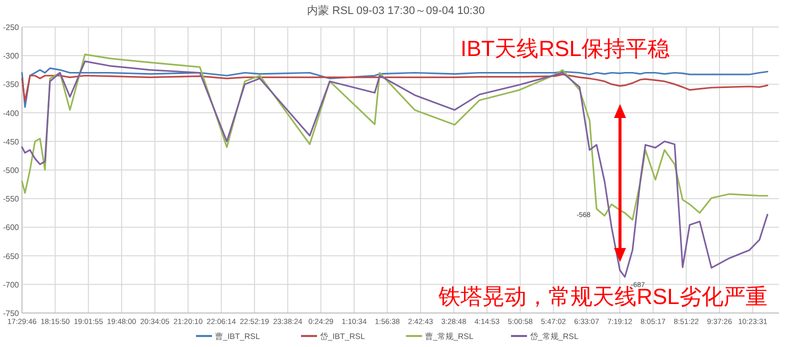 The image size is (792, 347). What do you see at coordinates (11, 85) in the screenshot?
I see `y-tick-label: -350` at bounding box center [11, 85].